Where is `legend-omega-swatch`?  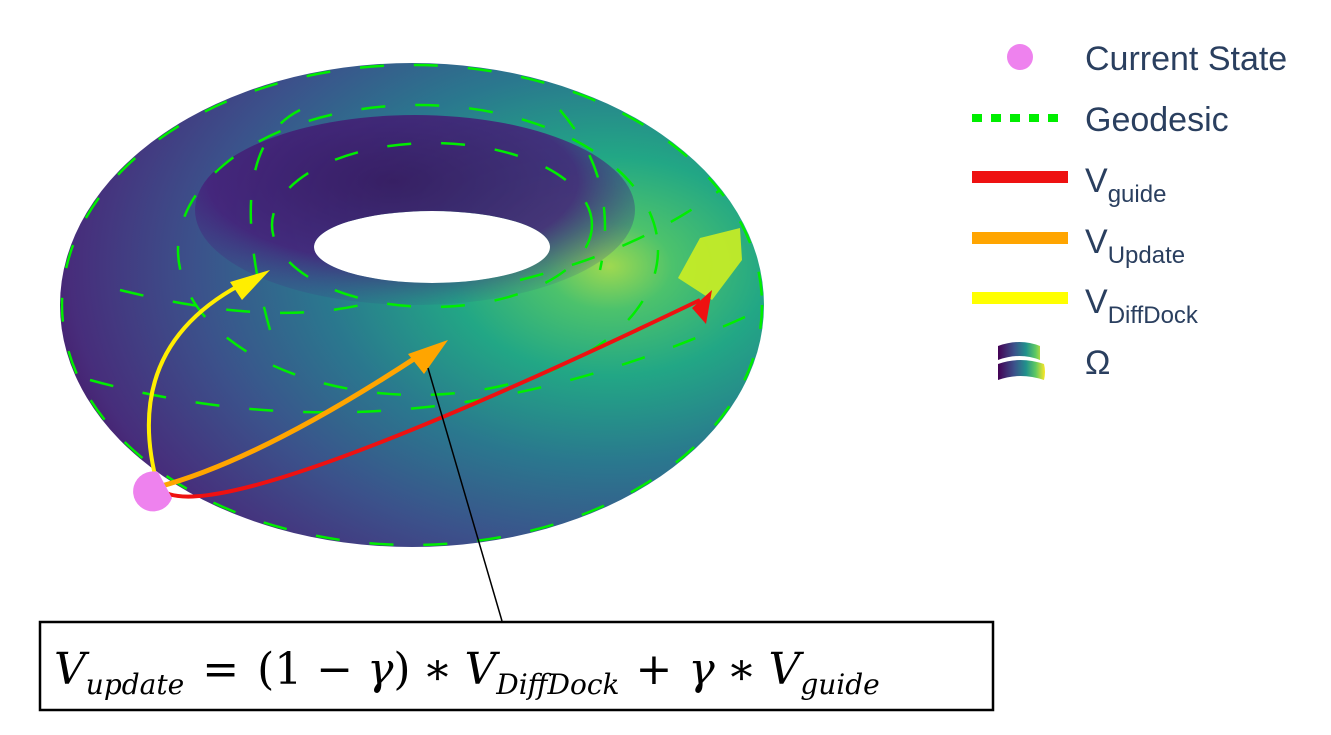 legend-omega-swatch is located at coordinates (1021, 361).